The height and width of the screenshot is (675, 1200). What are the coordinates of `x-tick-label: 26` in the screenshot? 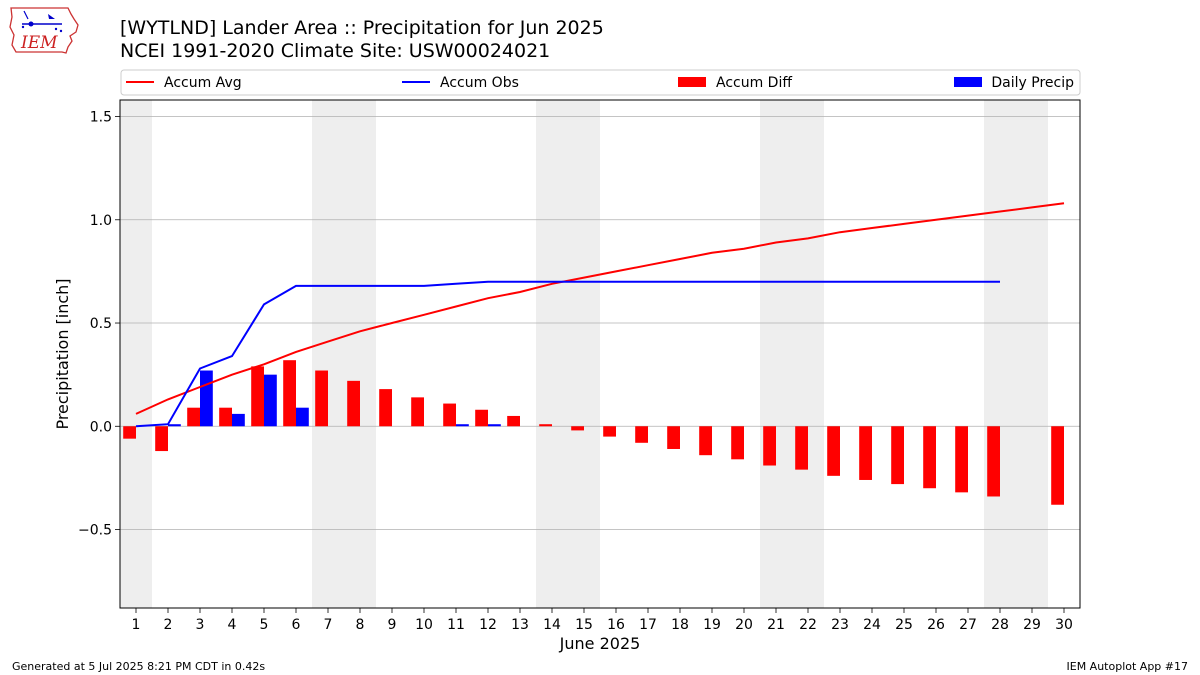 It's located at (936, 625).